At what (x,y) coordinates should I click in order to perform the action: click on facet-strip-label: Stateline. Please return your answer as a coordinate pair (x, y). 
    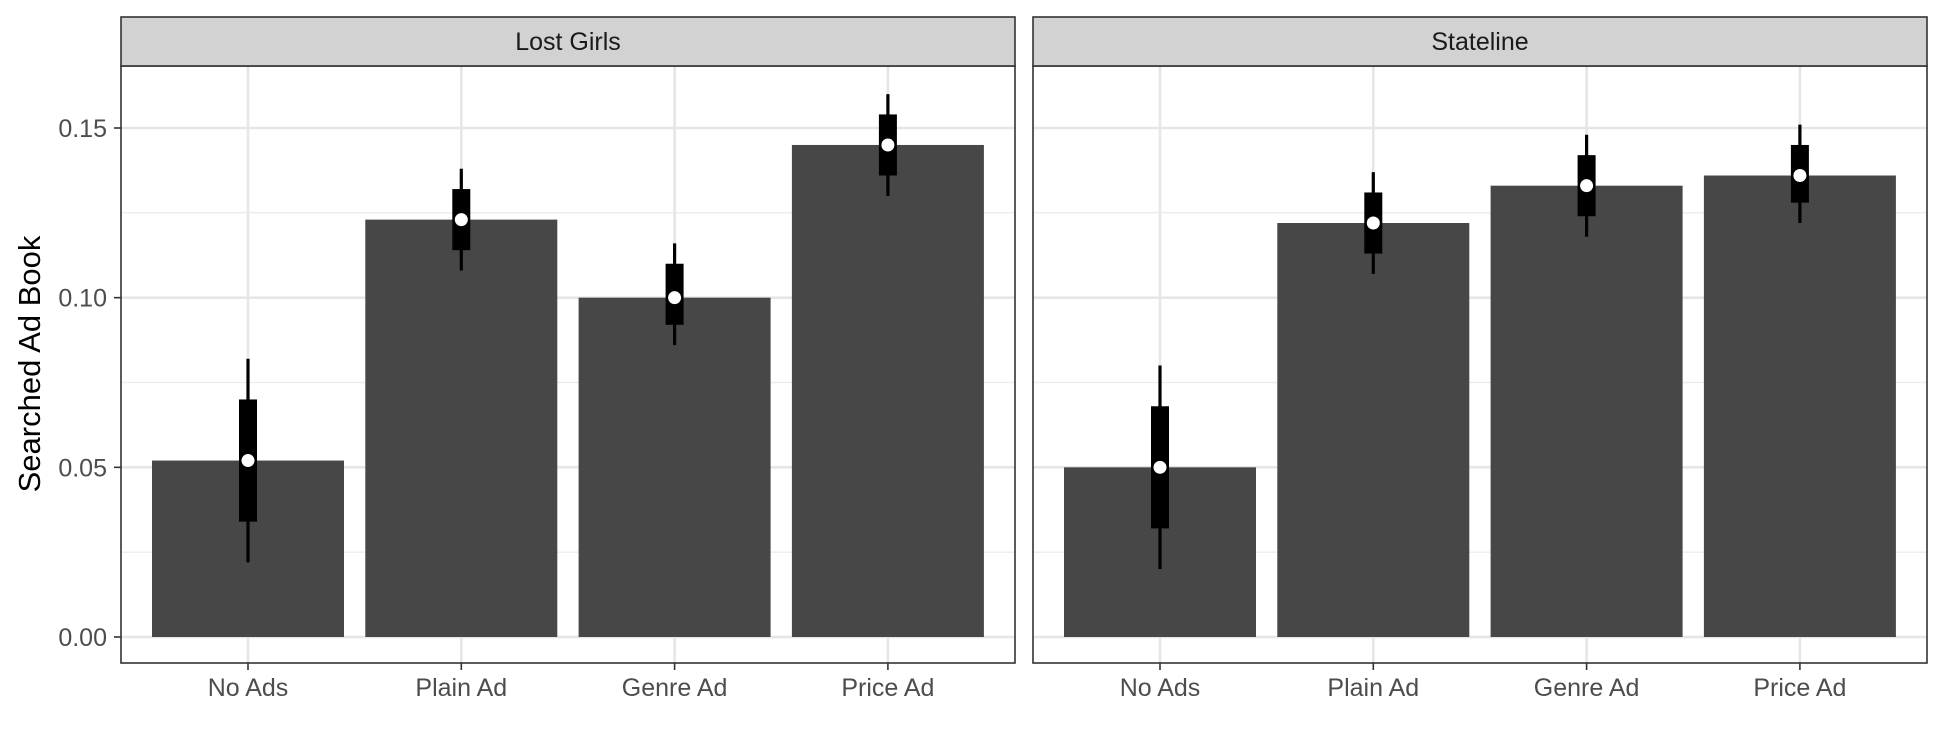
    Looking at the image, I should click on (1479, 42).